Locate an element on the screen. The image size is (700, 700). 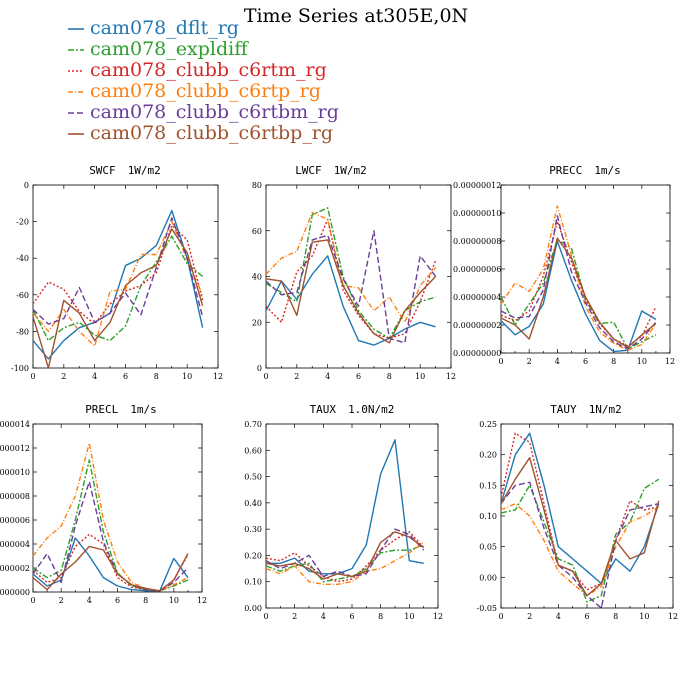
y-tick-label: 00000006 is located at coordinates (15, 520).